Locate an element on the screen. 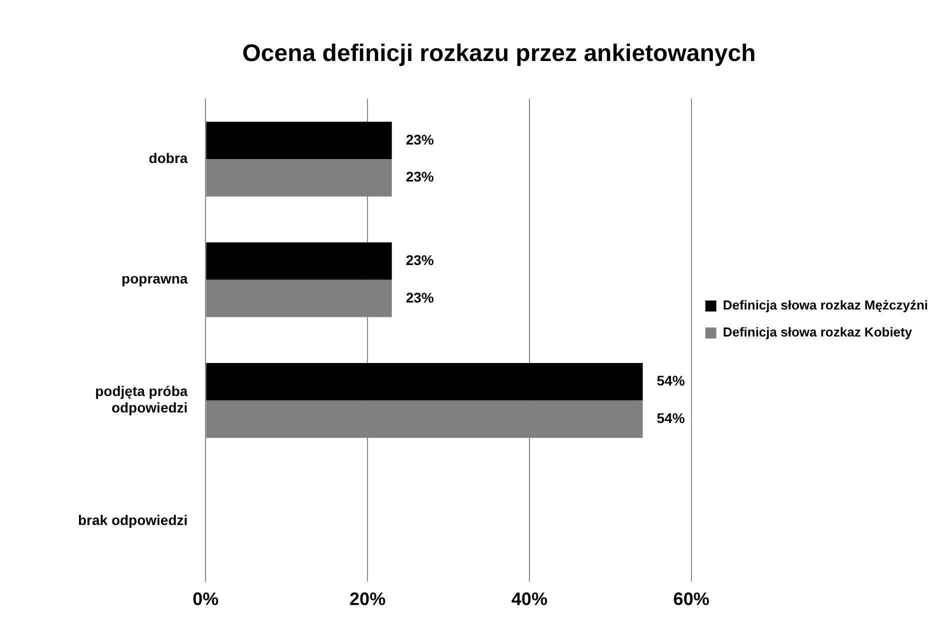 The width and height of the screenshot is (950, 627). x-tick-label: 40% is located at coordinates (529, 599).